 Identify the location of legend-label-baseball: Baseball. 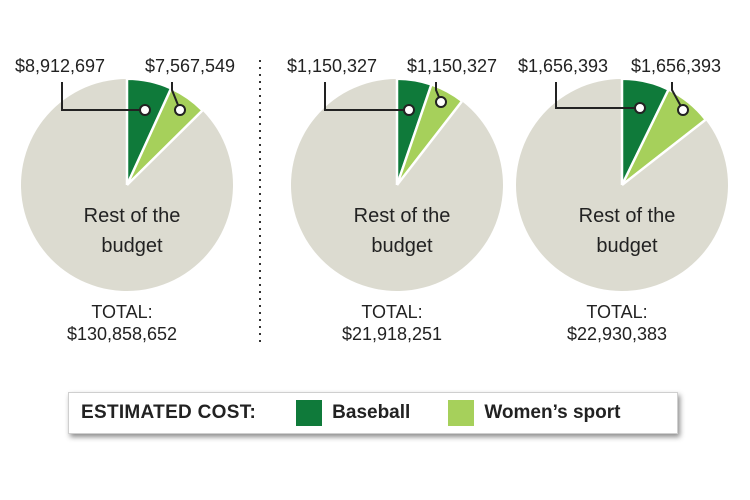
(371, 412).